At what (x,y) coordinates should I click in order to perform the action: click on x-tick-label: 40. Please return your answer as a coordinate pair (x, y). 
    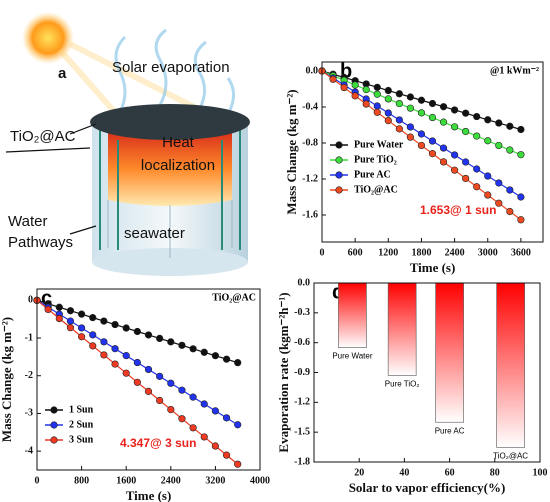
    Looking at the image, I should click on (404, 472).